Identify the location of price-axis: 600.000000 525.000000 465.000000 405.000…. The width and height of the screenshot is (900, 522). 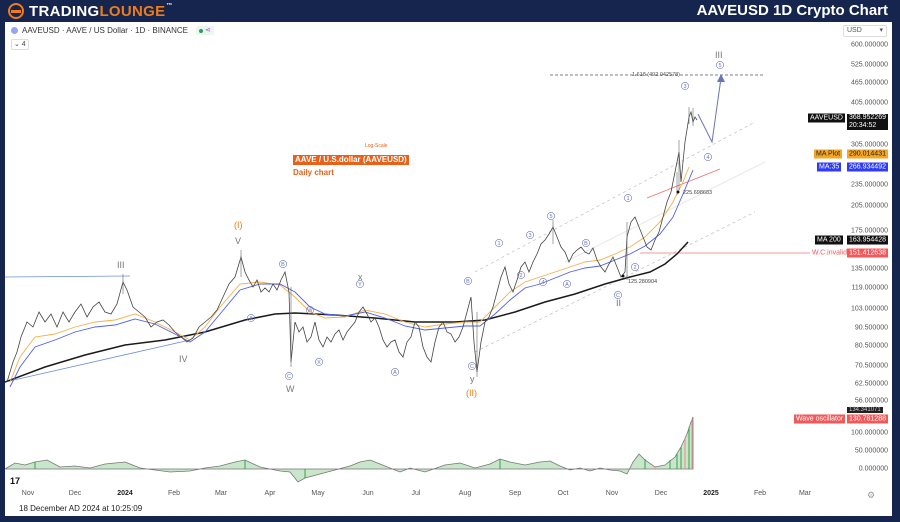
(868, 269).